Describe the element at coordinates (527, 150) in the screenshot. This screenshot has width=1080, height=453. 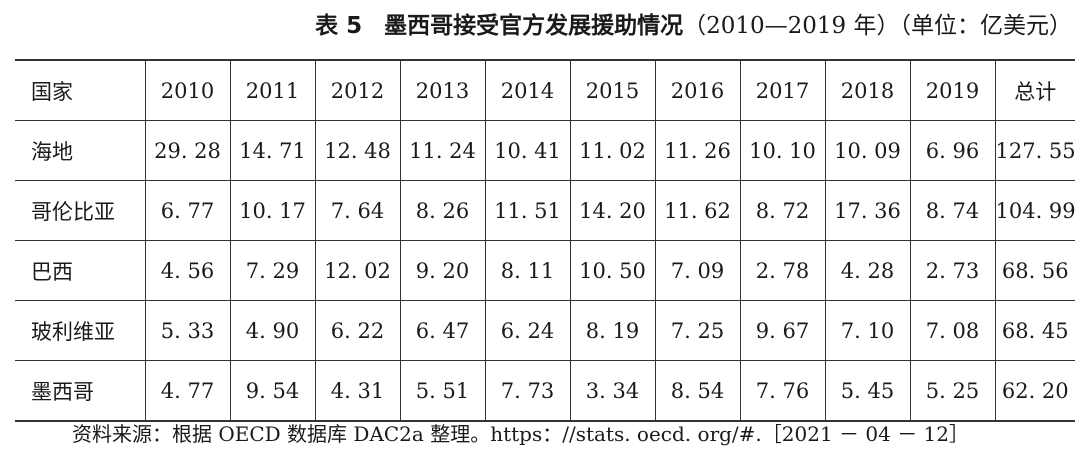
I see `table-cell: 10. 41` at that location.